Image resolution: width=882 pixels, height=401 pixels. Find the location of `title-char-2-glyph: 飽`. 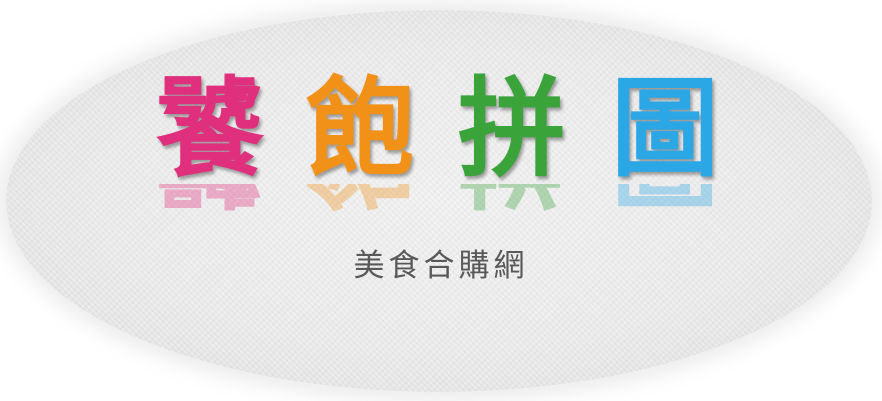

title-char-2-glyph: 飽 is located at coordinates (359, 129).